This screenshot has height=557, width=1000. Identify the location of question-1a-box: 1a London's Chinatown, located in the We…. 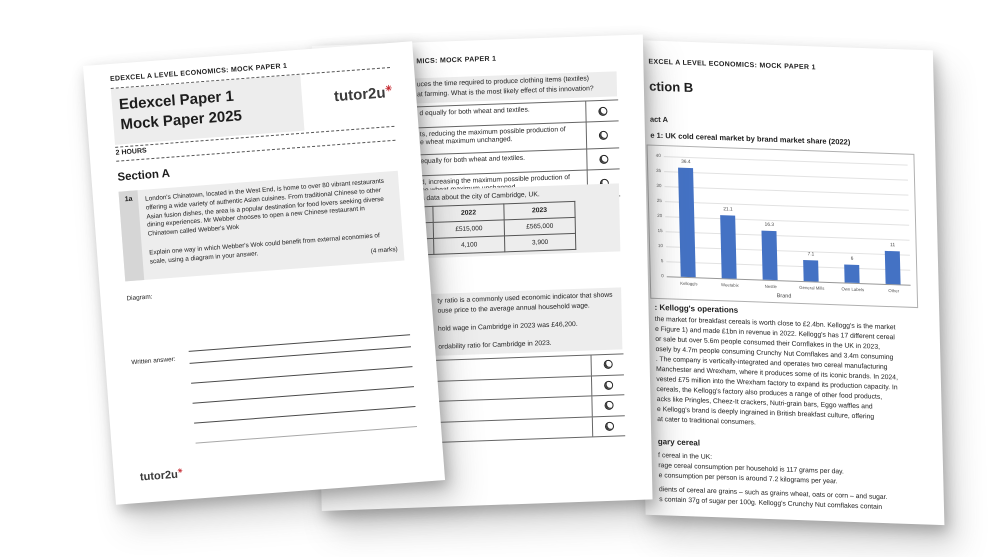
(261, 226).